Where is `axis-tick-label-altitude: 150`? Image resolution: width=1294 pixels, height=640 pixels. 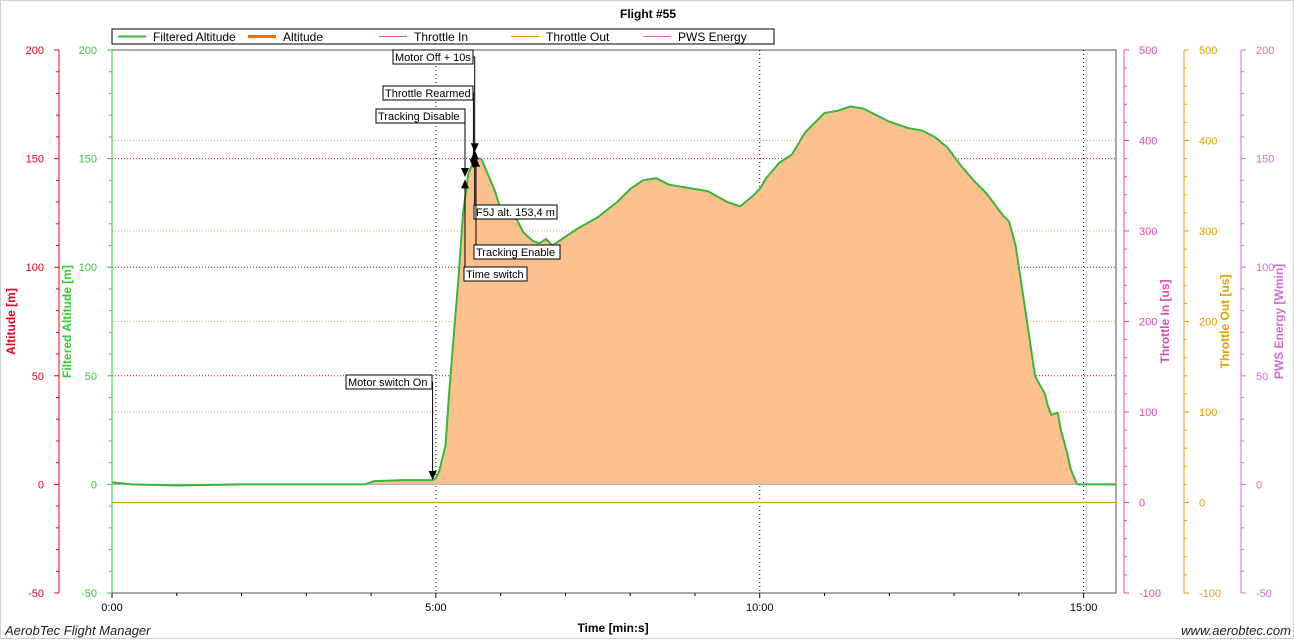
axis-tick-label-altitude: 150 is located at coordinates (35, 160).